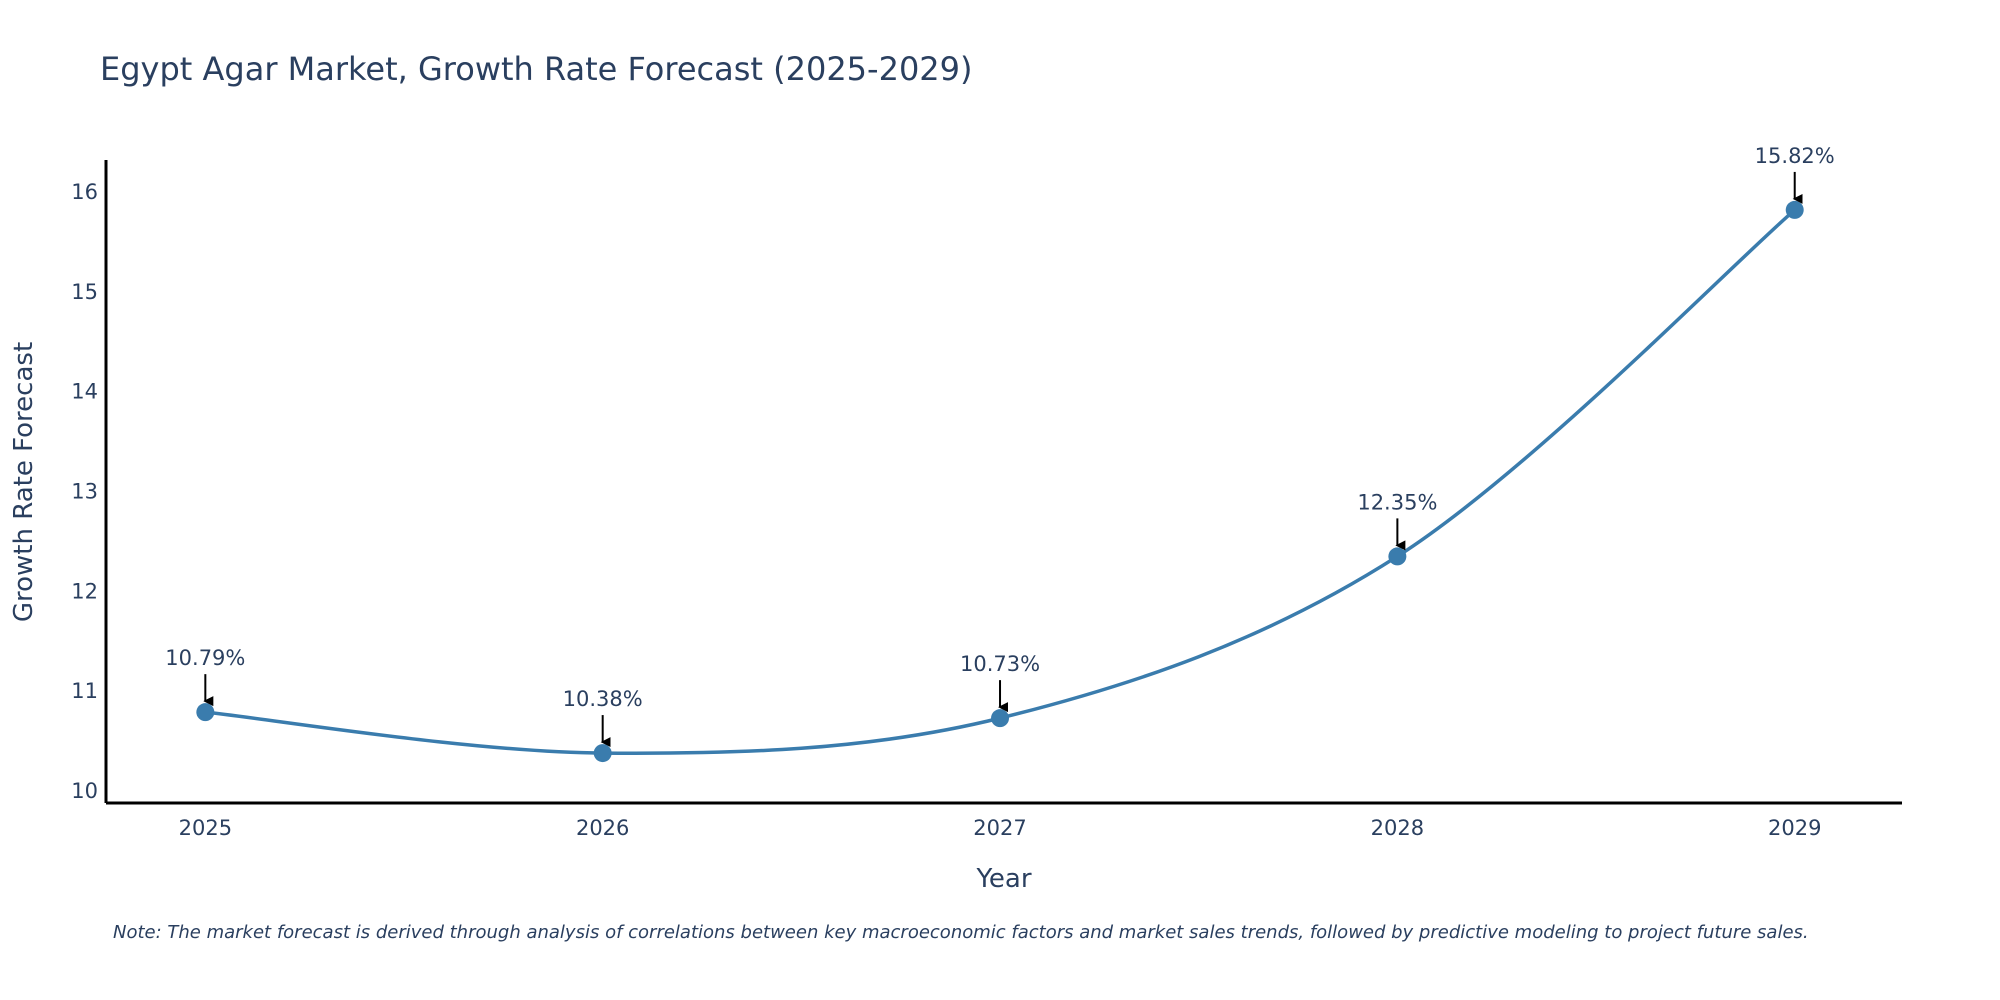 The height and width of the screenshot is (1000, 2000). Describe the element at coordinates (1397, 556) in the screenshot. I see `data-point-2028` at that location.